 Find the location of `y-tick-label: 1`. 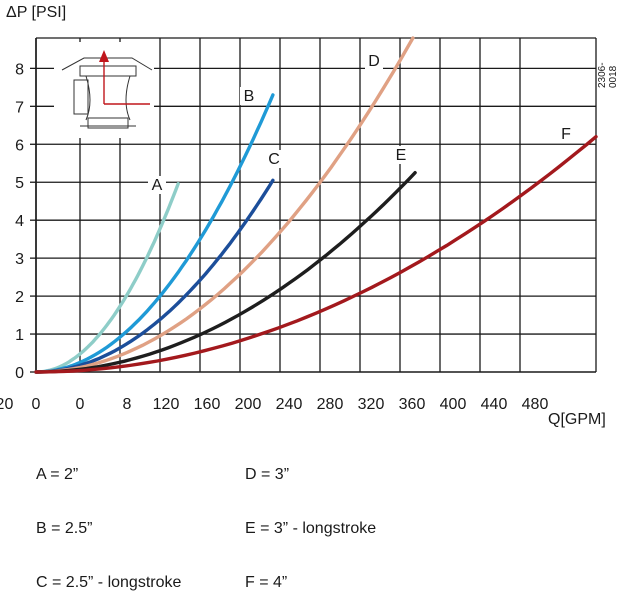

y-tick-label: 1 is located at coordinates (19, 335).